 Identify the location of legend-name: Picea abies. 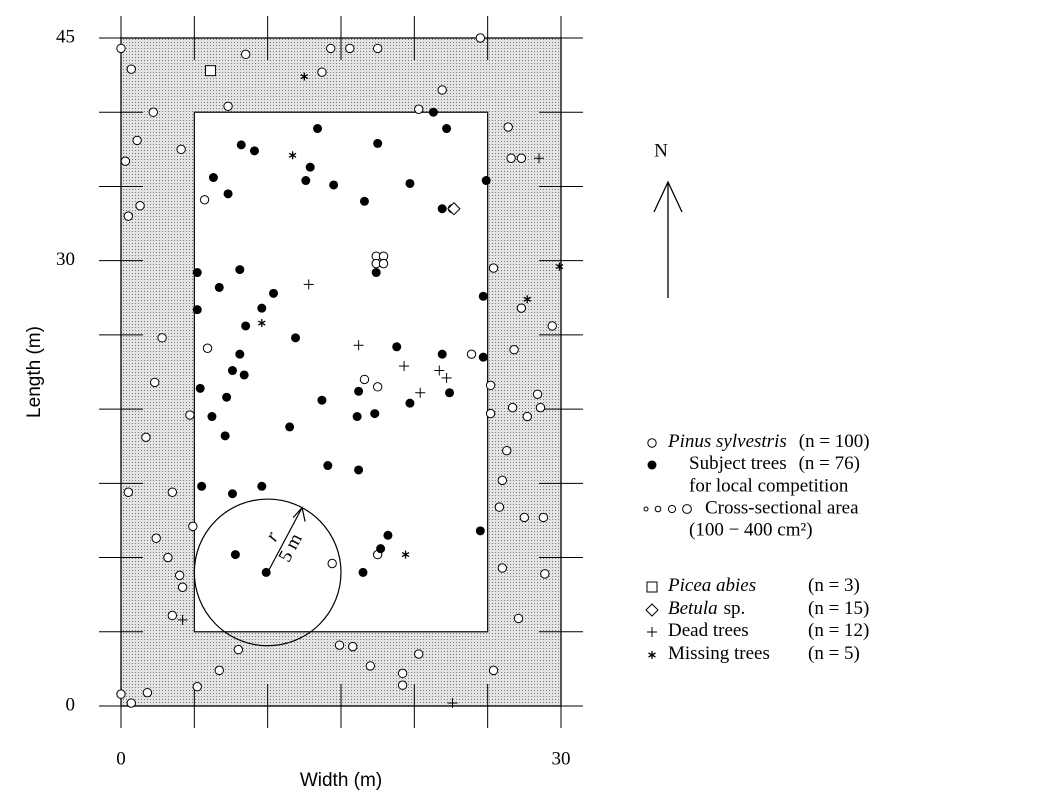
(711, 585).